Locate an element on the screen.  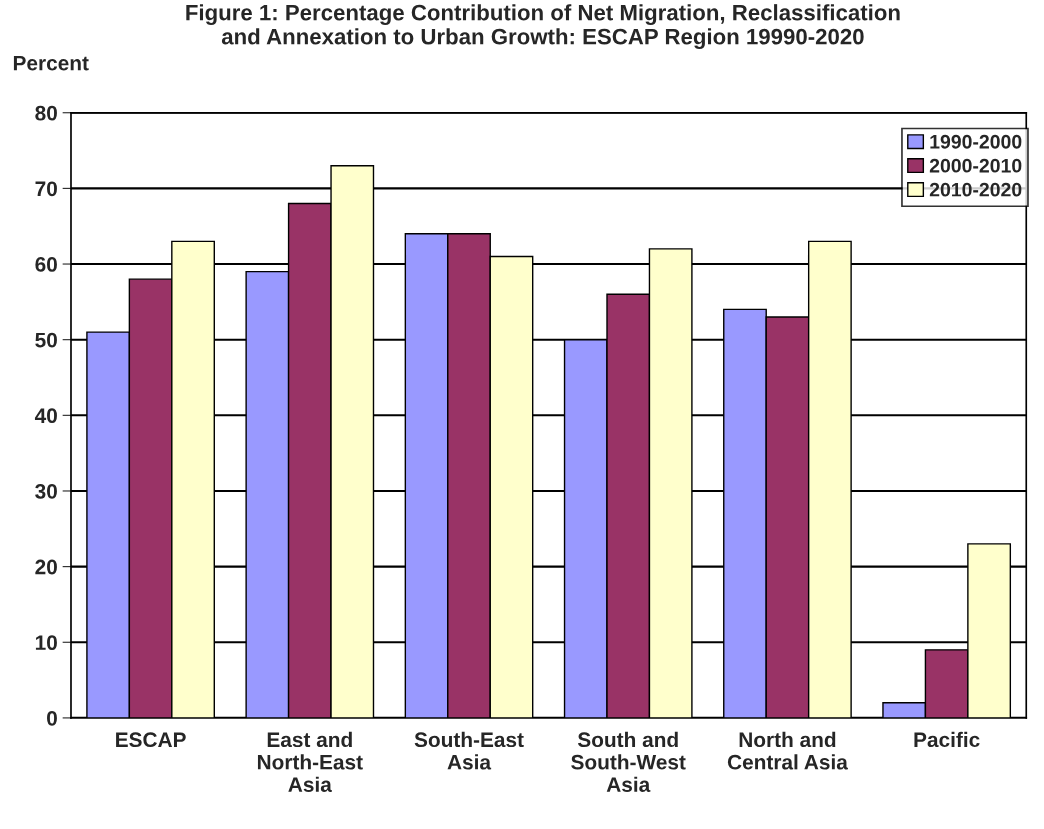
y-tick-label: 40 is located at coordinates (45, 416).